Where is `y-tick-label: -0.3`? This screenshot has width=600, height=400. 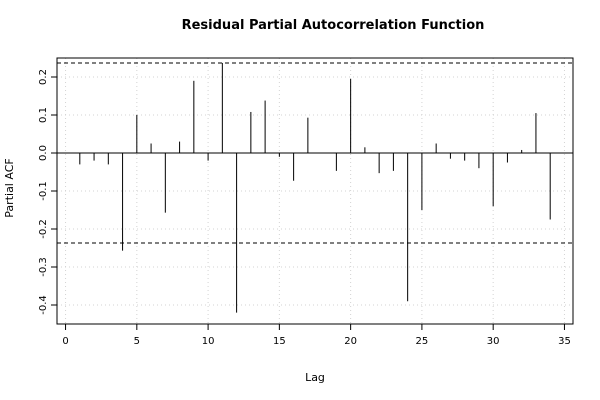 y-tick-label: -0.3 is located at coordinates (43, 267).